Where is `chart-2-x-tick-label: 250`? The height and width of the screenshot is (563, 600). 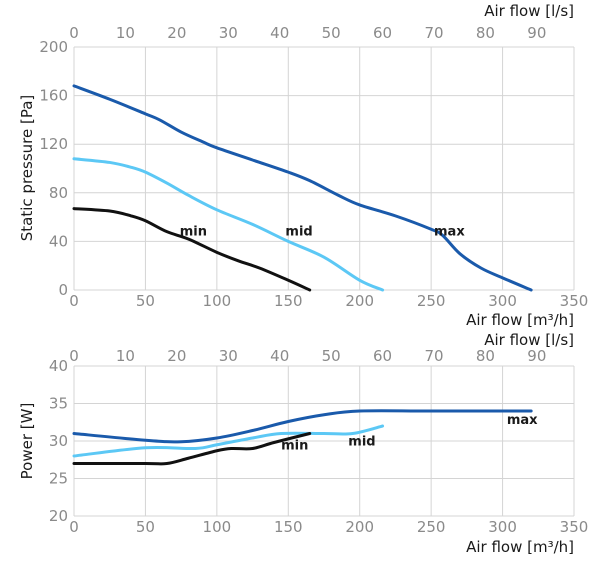 chart-2-x-tick-label: 250 is located at coordinates (431, 527).